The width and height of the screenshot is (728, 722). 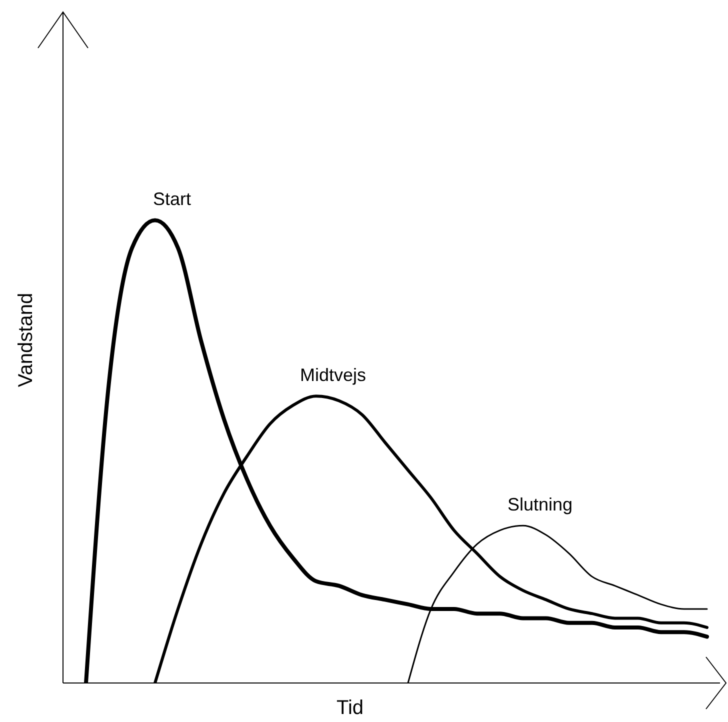 What do you see at coordinates (540, 504) in the screenshot?
I see `series-label: Slutning` at bounding box center [540, 504].